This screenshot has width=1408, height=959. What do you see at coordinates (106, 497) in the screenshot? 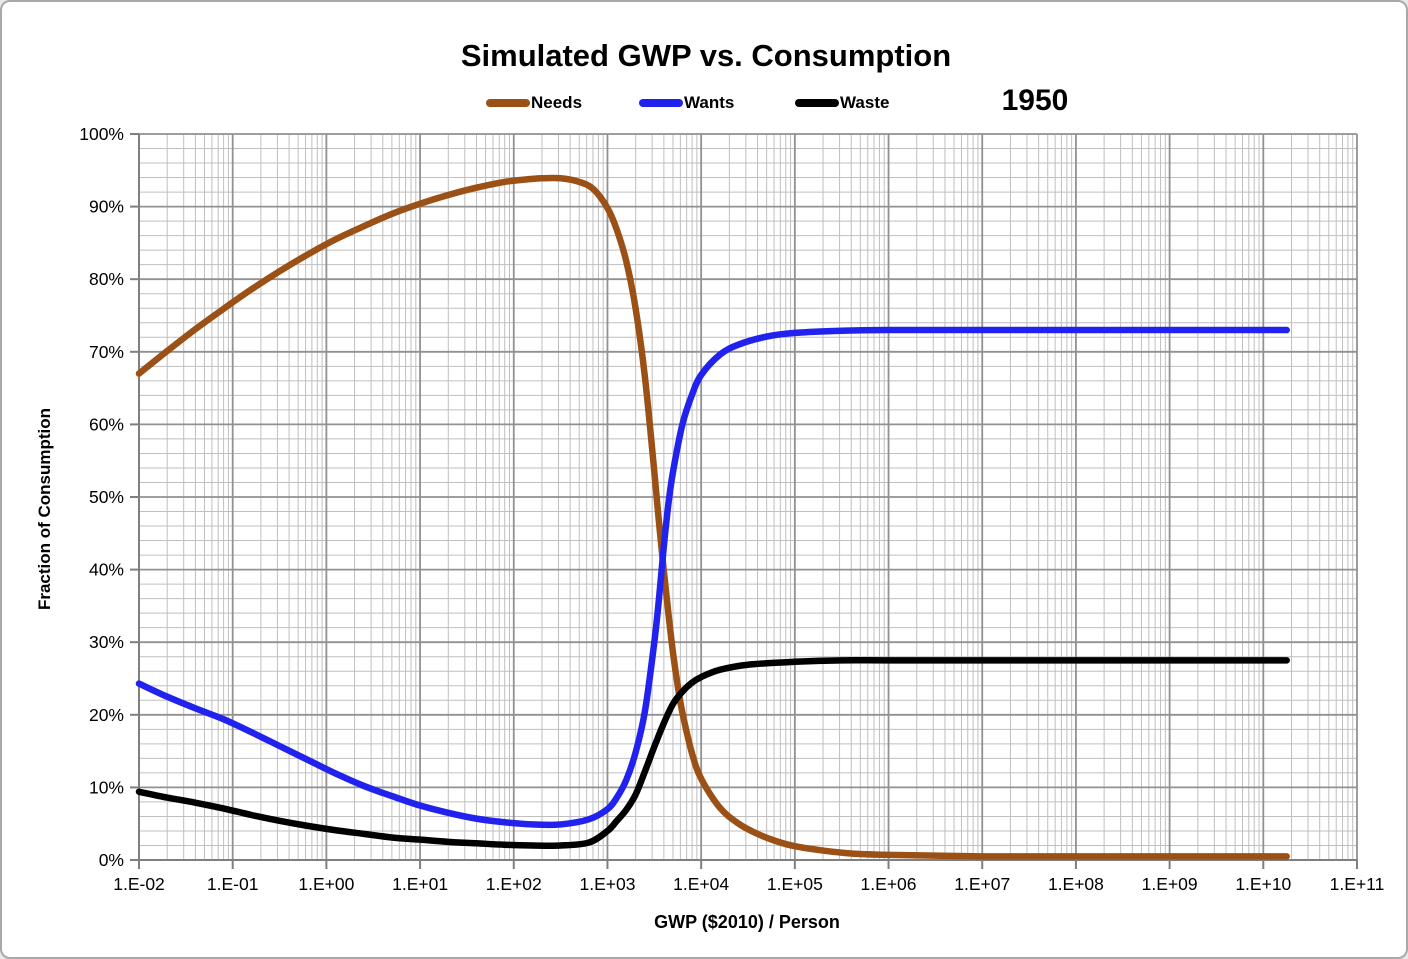
I see `y-tick-label: 50%` at bounding box center [106, 497].